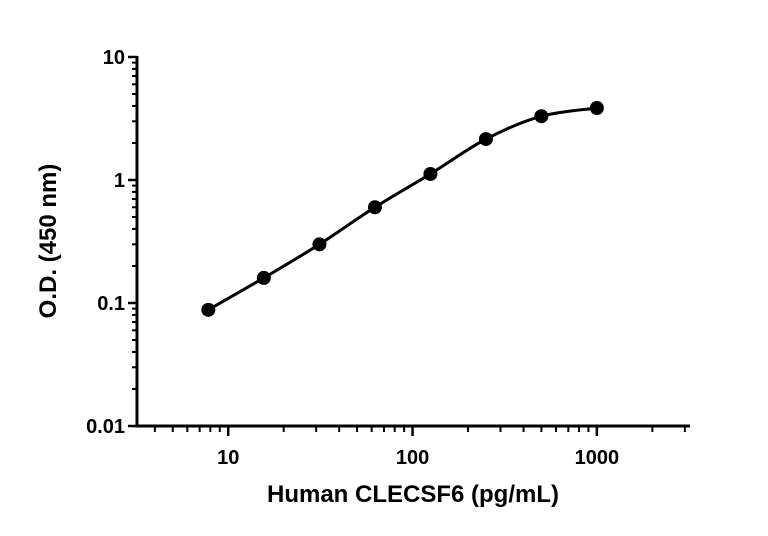 This screenshot has height=536, width=768. Describe the element at coordinates (105, 427) in the screenshot. I see `y-tick-label: 0.01` at that location.